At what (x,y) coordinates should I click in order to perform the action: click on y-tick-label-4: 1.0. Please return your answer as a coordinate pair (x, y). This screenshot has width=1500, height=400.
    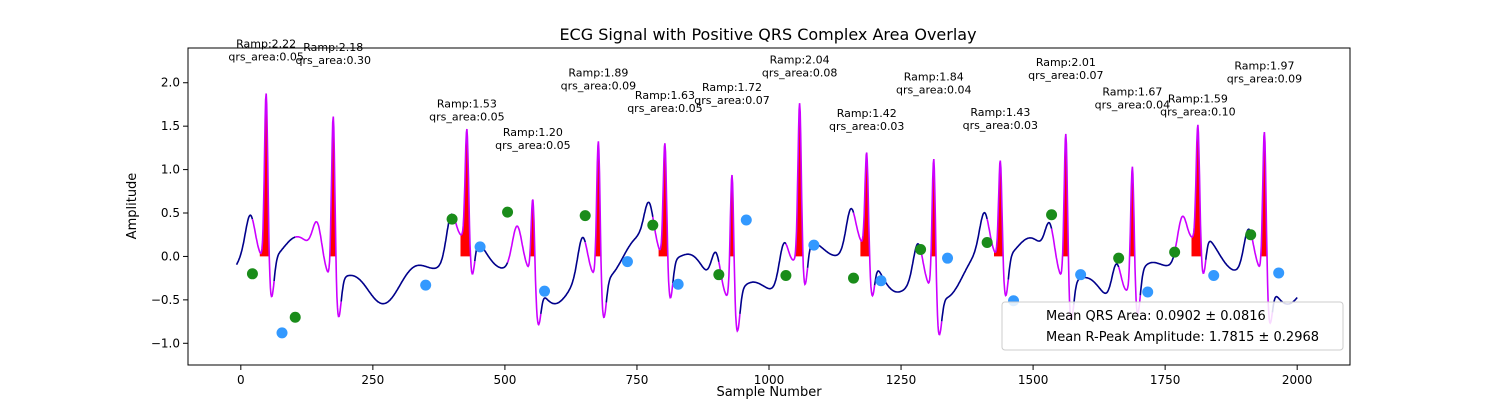
    Looking at the image, I should click on (170, 170).